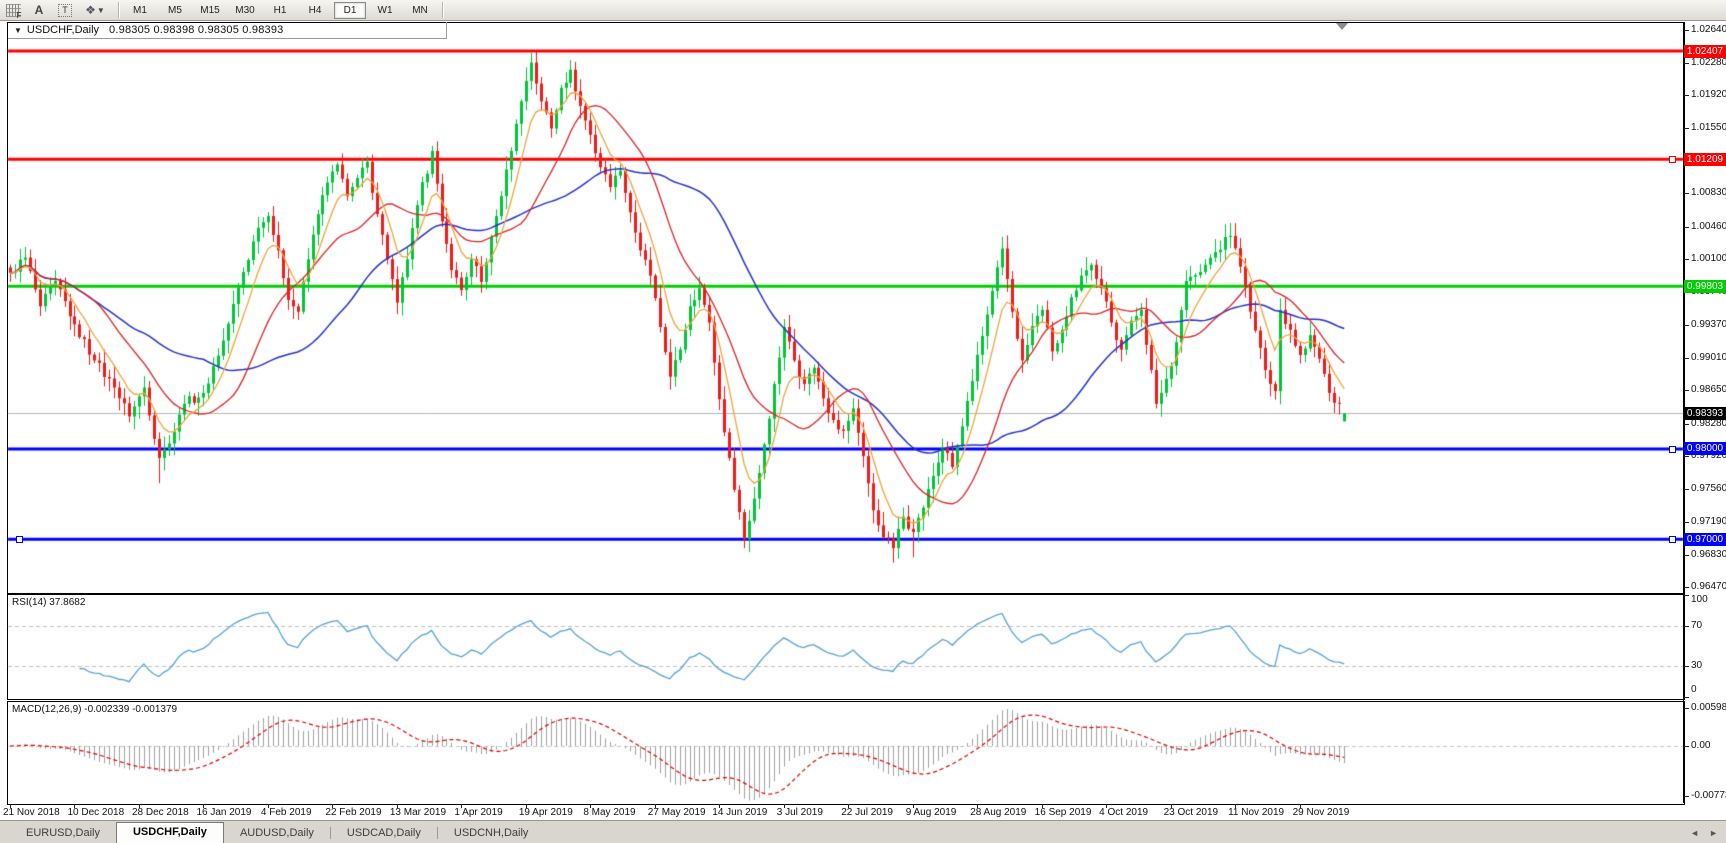  What do you see at coordinates (799, 812) in the screenshot?
I see `date-axis-label: 3 Jul 2019` at bounding box center [799, 812].